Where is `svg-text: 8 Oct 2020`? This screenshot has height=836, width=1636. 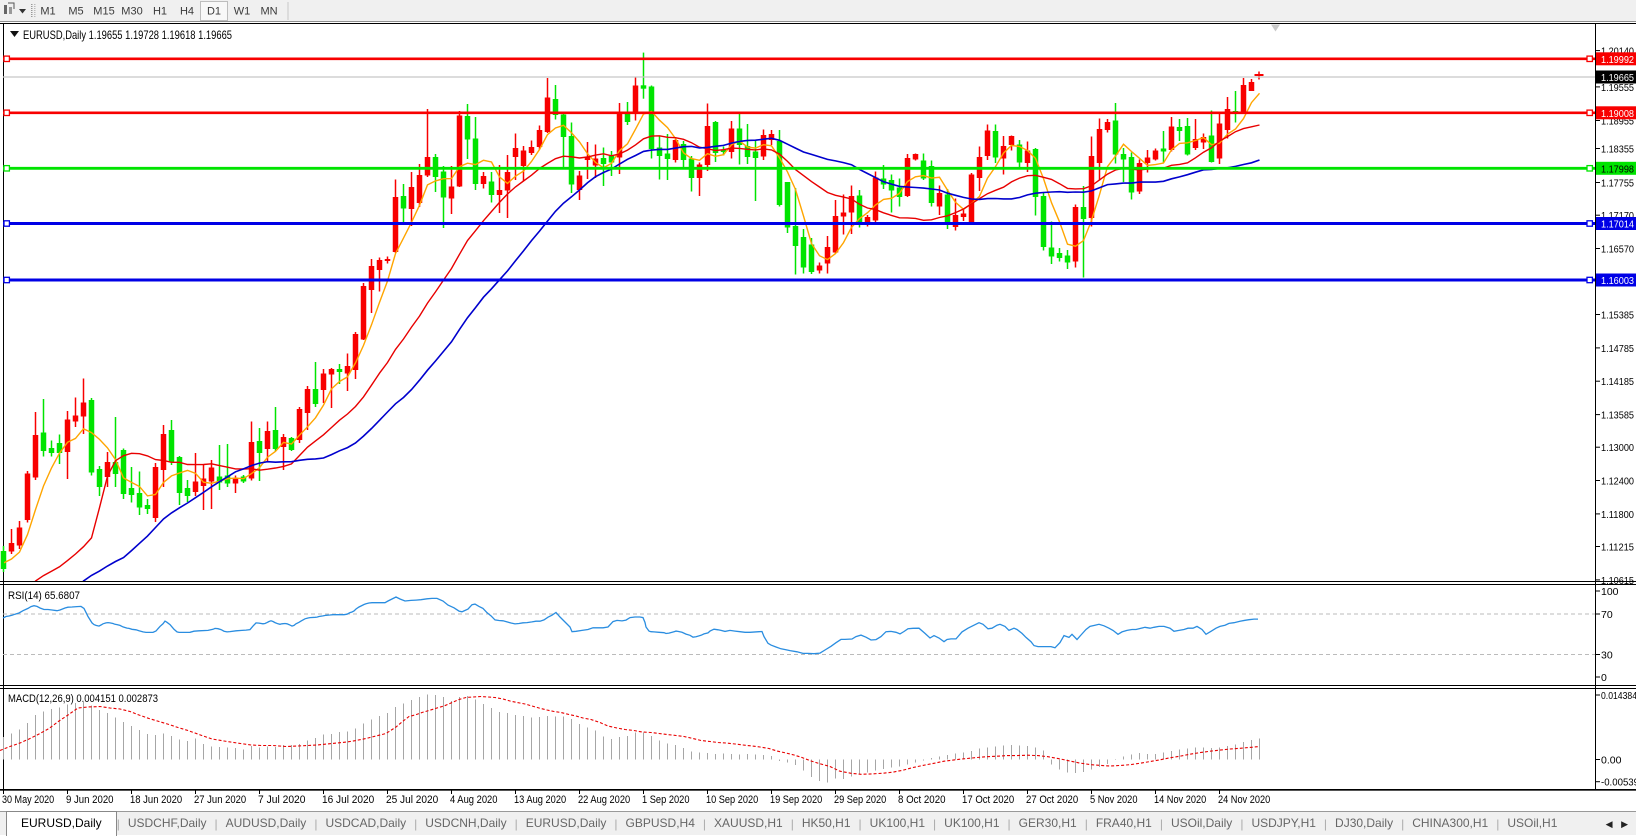
svg-text: 8 Oct 2020 is located at coordinates (922, 800).